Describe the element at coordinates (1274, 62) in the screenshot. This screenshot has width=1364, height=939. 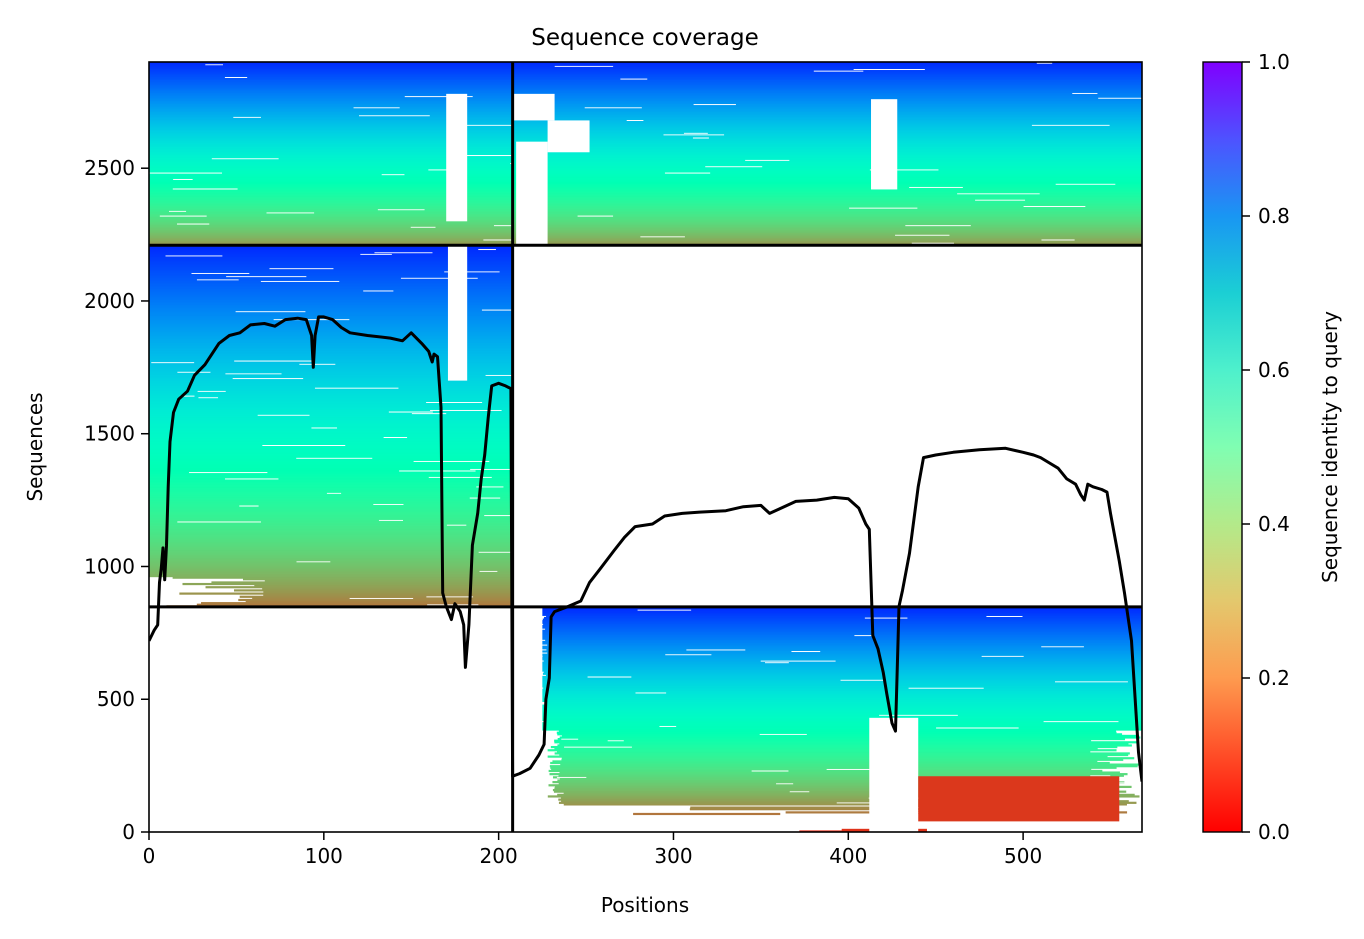
I see `colorbar-tick-label: 1.0` at that location.